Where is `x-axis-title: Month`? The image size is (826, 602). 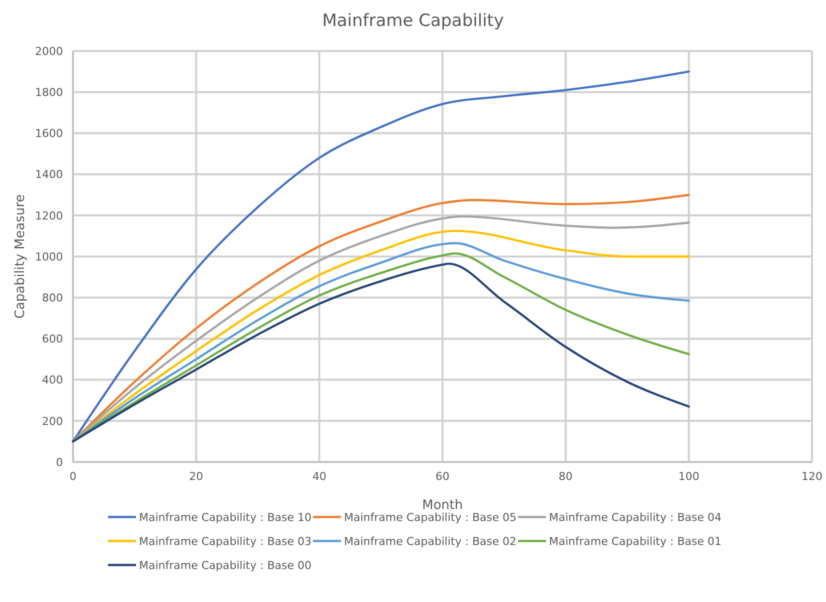
x-axis-title: Month is located at coordinates (442, 505).